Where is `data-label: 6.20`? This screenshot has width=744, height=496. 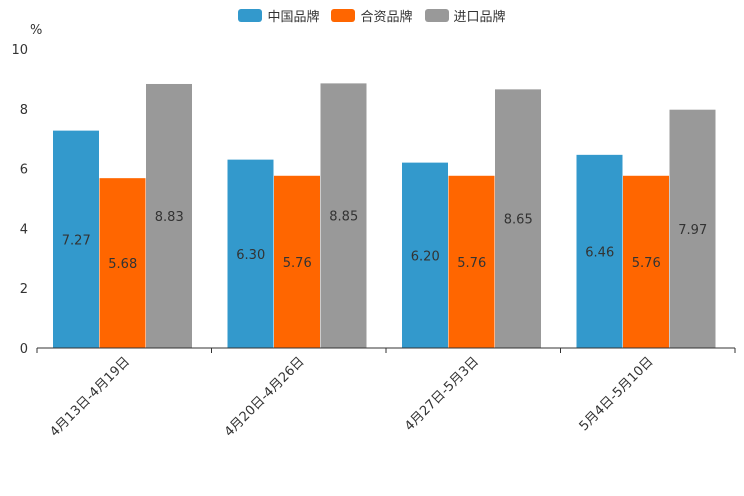 data-label: 6.20 is located at coordinates (425, 256).